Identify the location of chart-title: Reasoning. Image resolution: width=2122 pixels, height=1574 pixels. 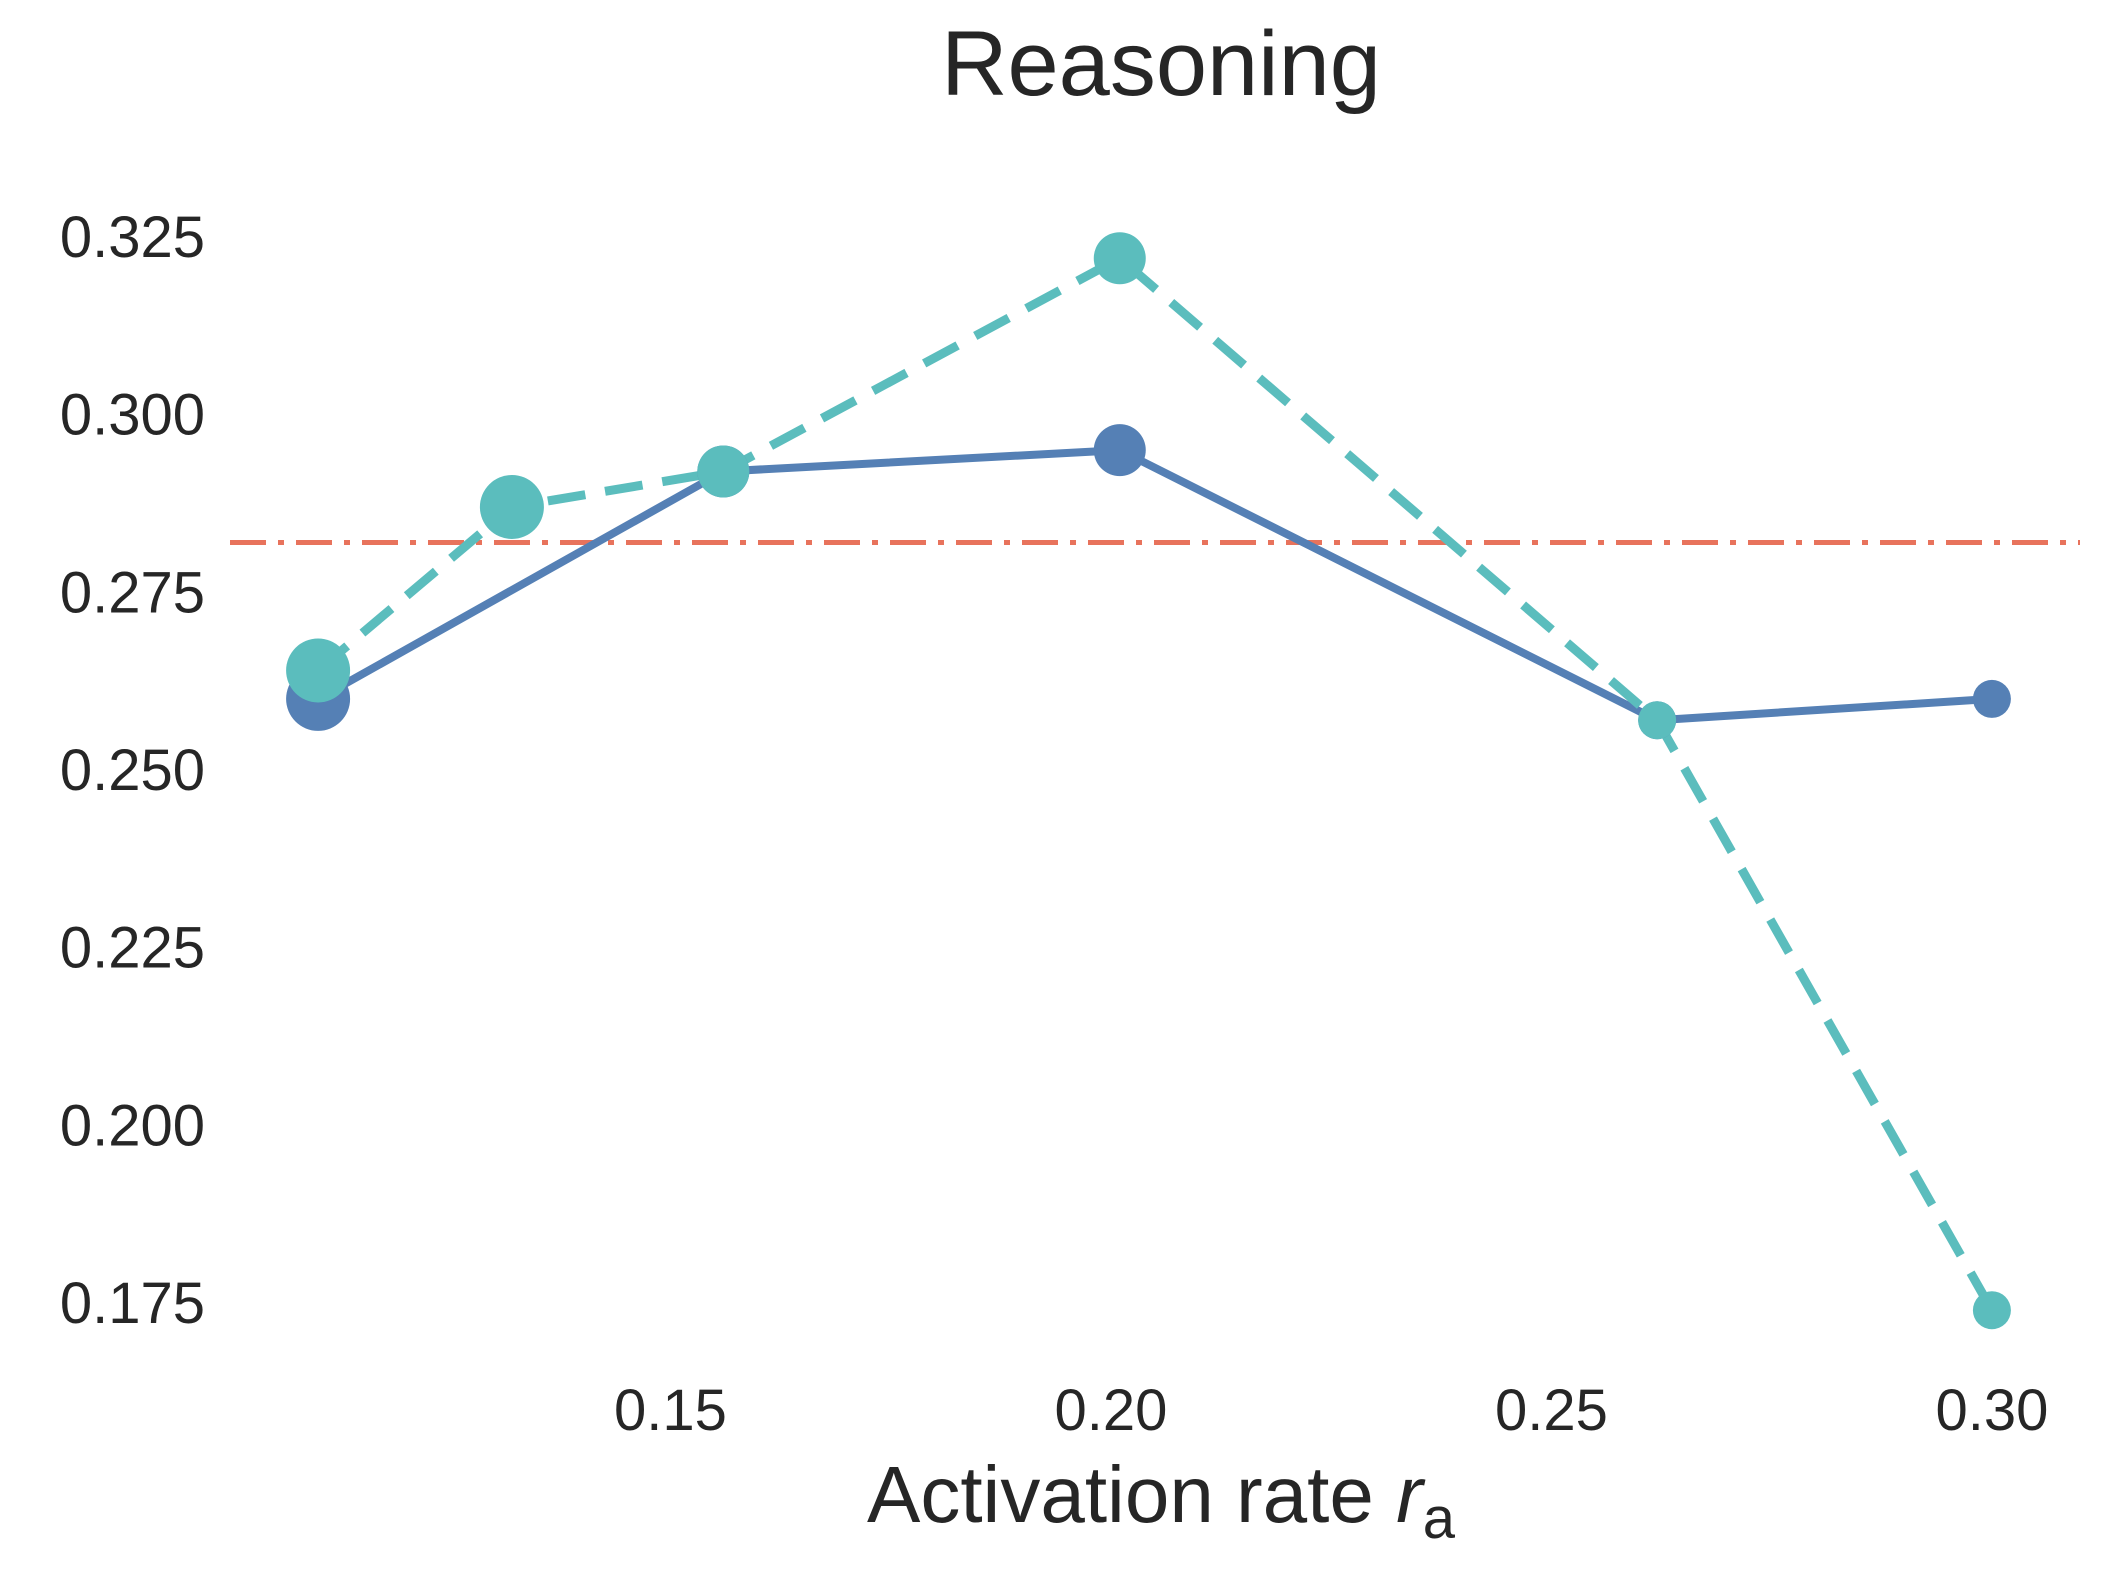
(1161, 64).